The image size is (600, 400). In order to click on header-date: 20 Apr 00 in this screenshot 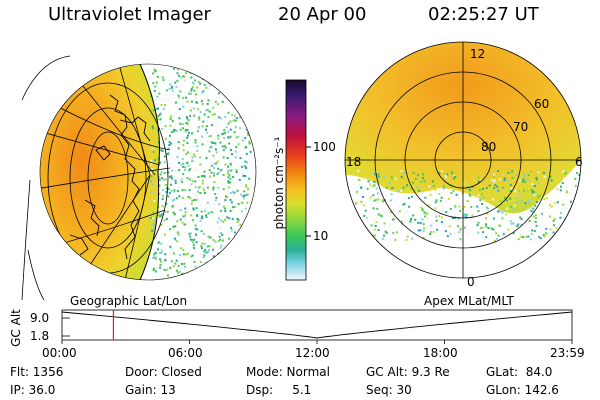, I will do `click(322, 14)`.